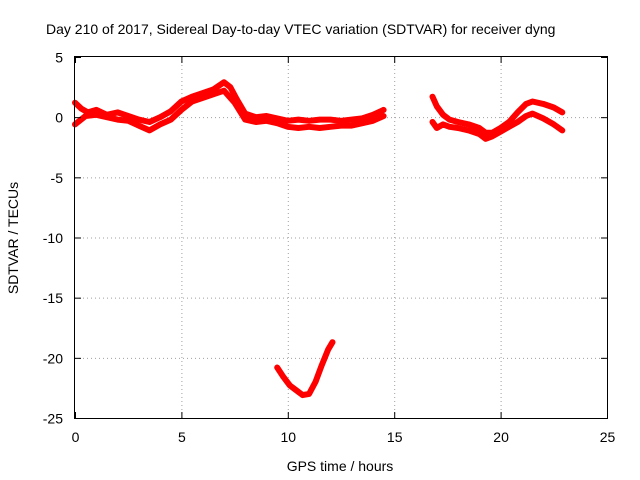  I want to click on segment-1-lower, so click(229, 110).